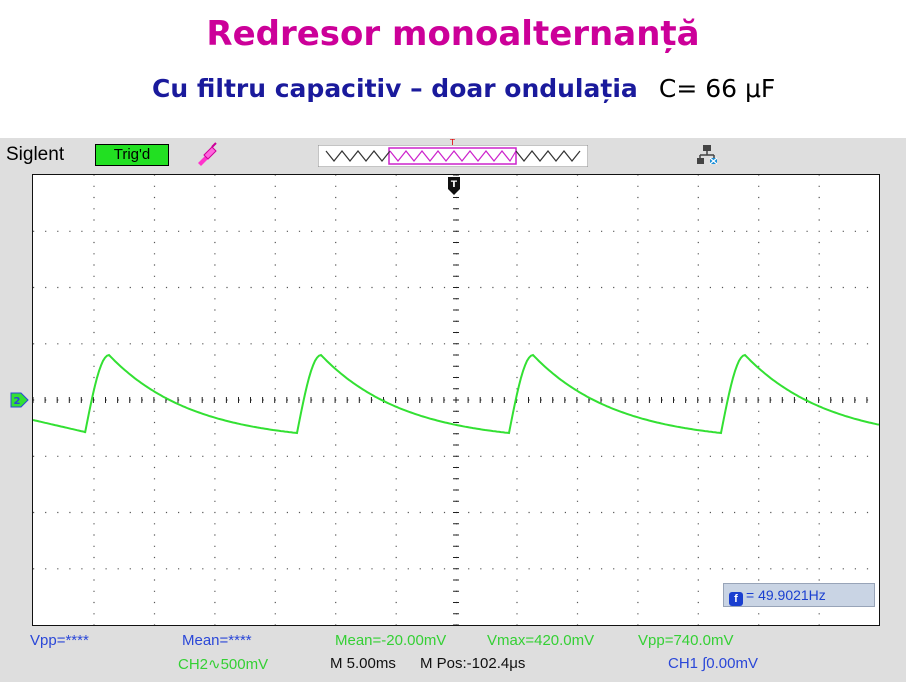  What do you see at coordinates (541, 640) in the screenshot?
I see `ch2-vmax-measurement: Vmax=420.0mV` at bounding box center [541, 640].